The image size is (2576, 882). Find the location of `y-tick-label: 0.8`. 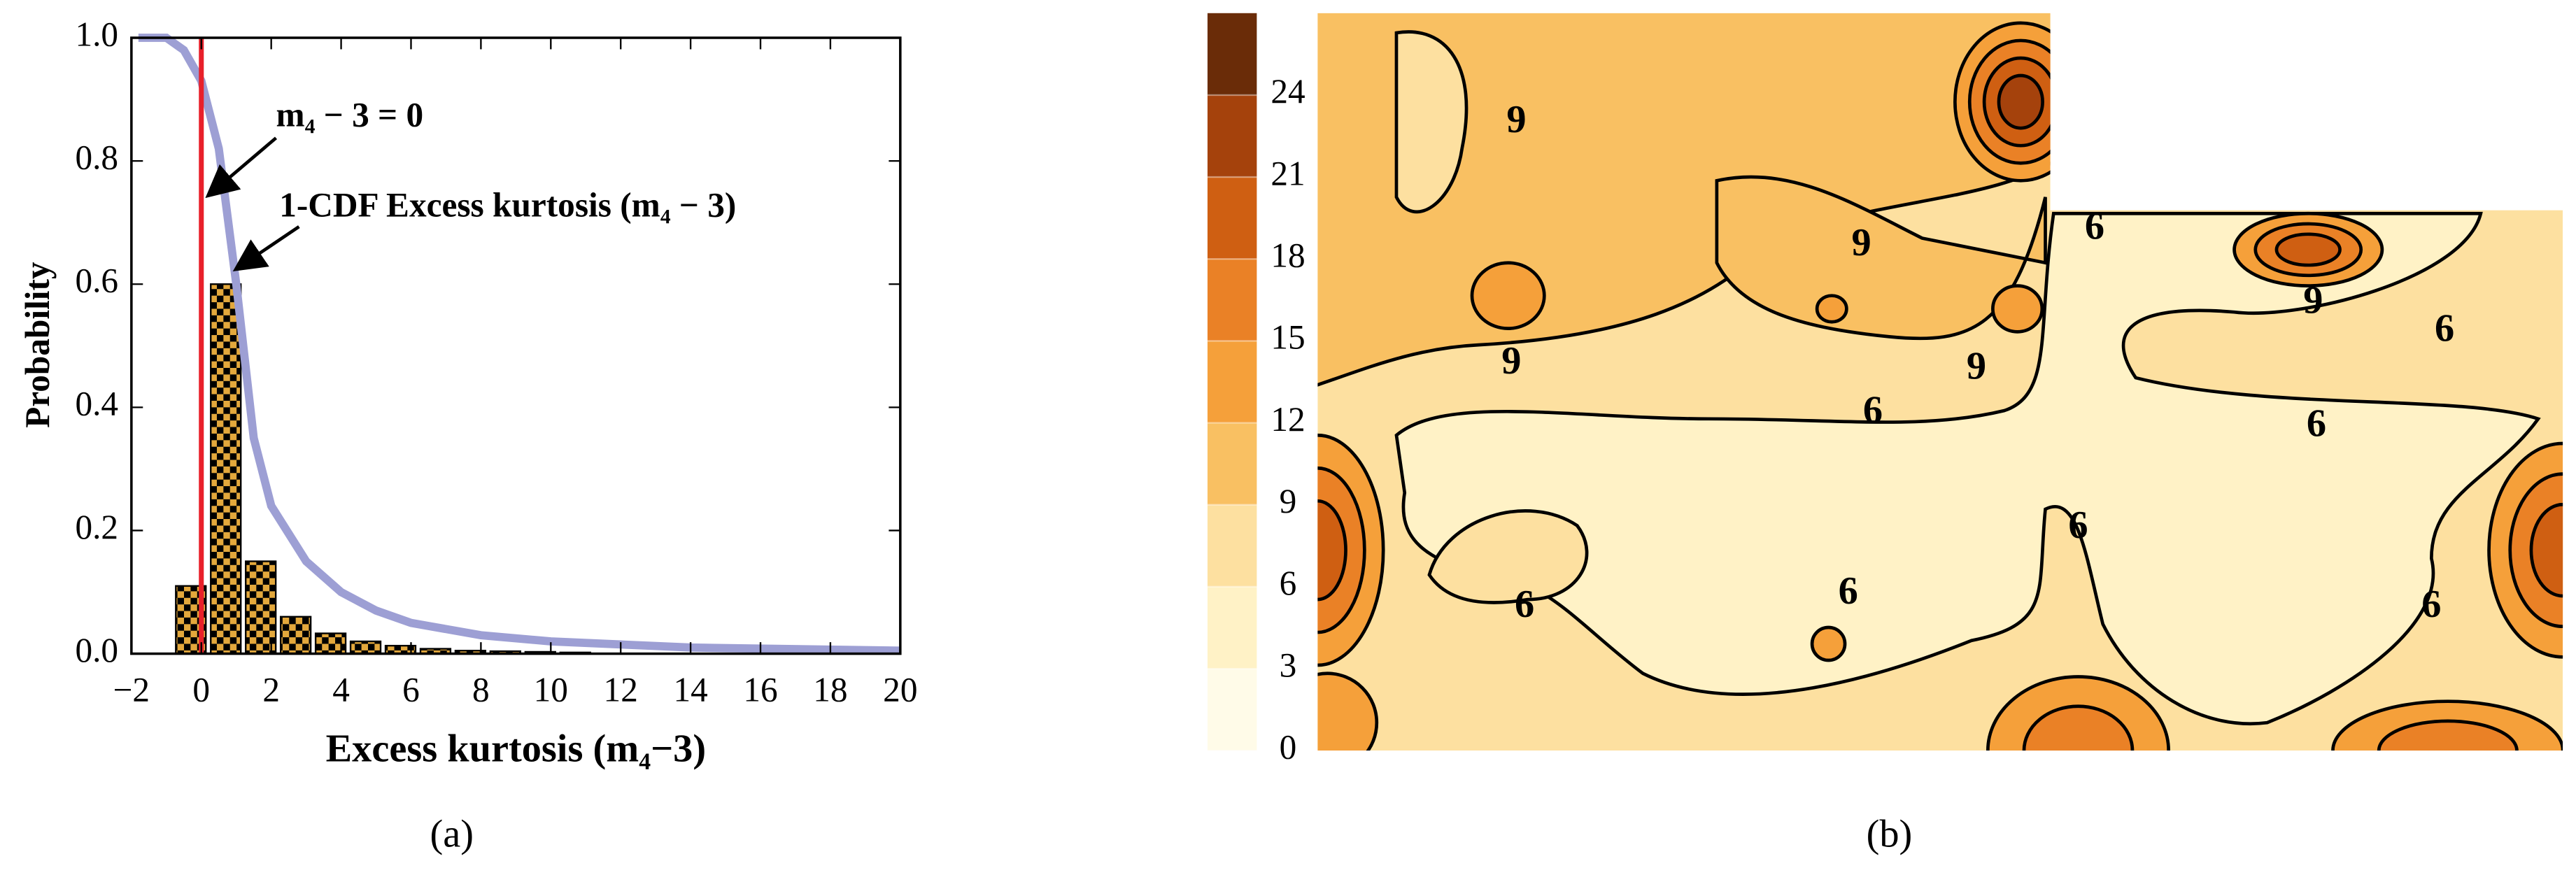

y-tick-label: 0.8 is located at coordinates (96, 157).